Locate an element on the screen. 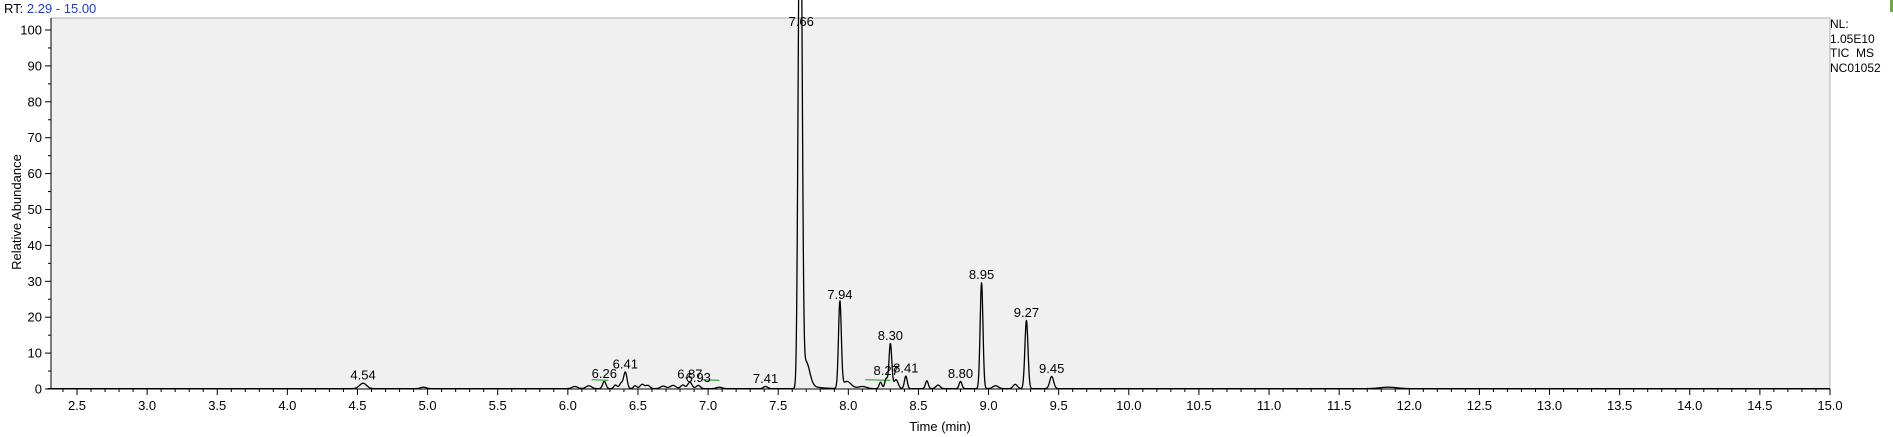 The width and height of the screenshot is (1893, 437). x-tick-label: 10.5 is located at coordinates (1198, 405).